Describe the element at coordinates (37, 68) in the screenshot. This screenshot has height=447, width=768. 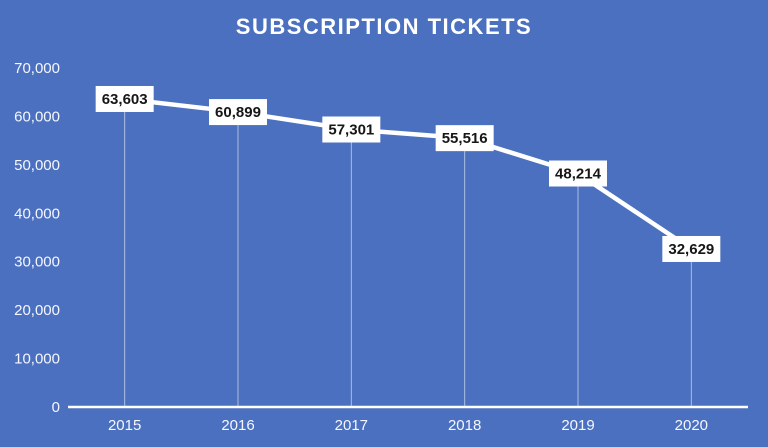
I see `y-axis-tick-label: 70,000` at that location.